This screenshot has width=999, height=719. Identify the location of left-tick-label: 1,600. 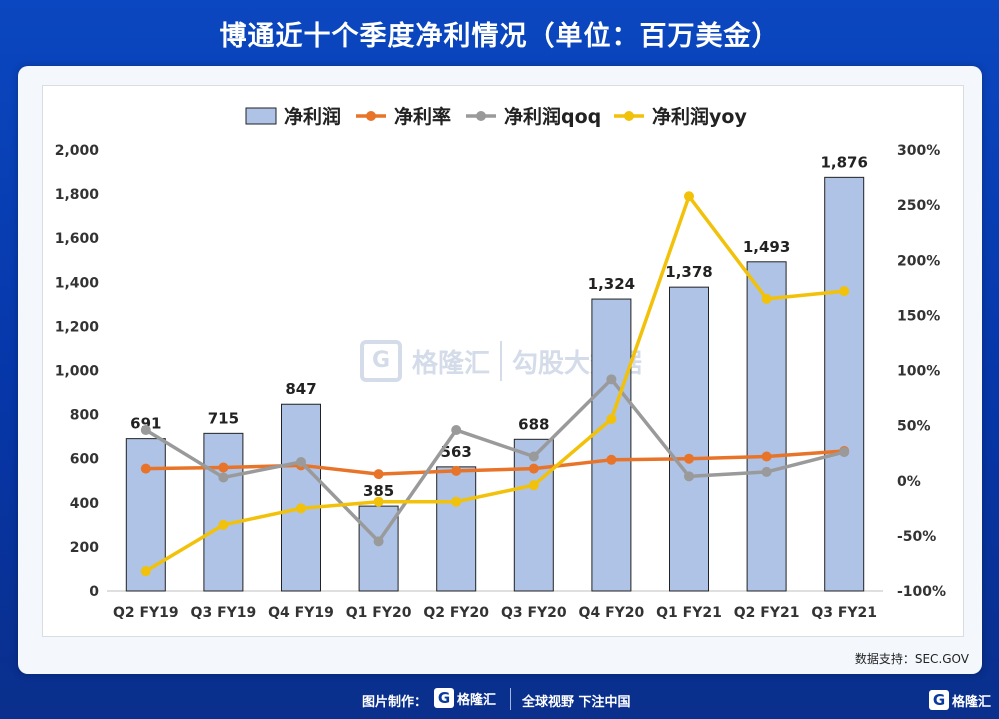
(77, 239).